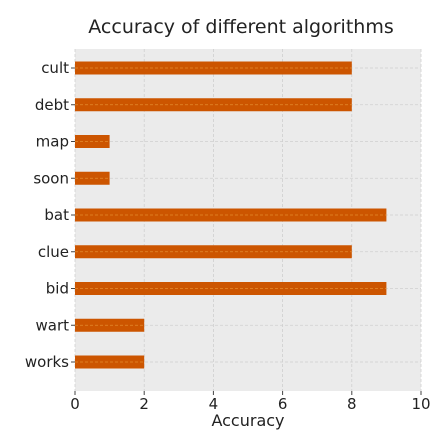 The width and height of the screenshot is (448, 448). I want to click on chart-title: Accuracy of different algorithms, so click(240, 27).